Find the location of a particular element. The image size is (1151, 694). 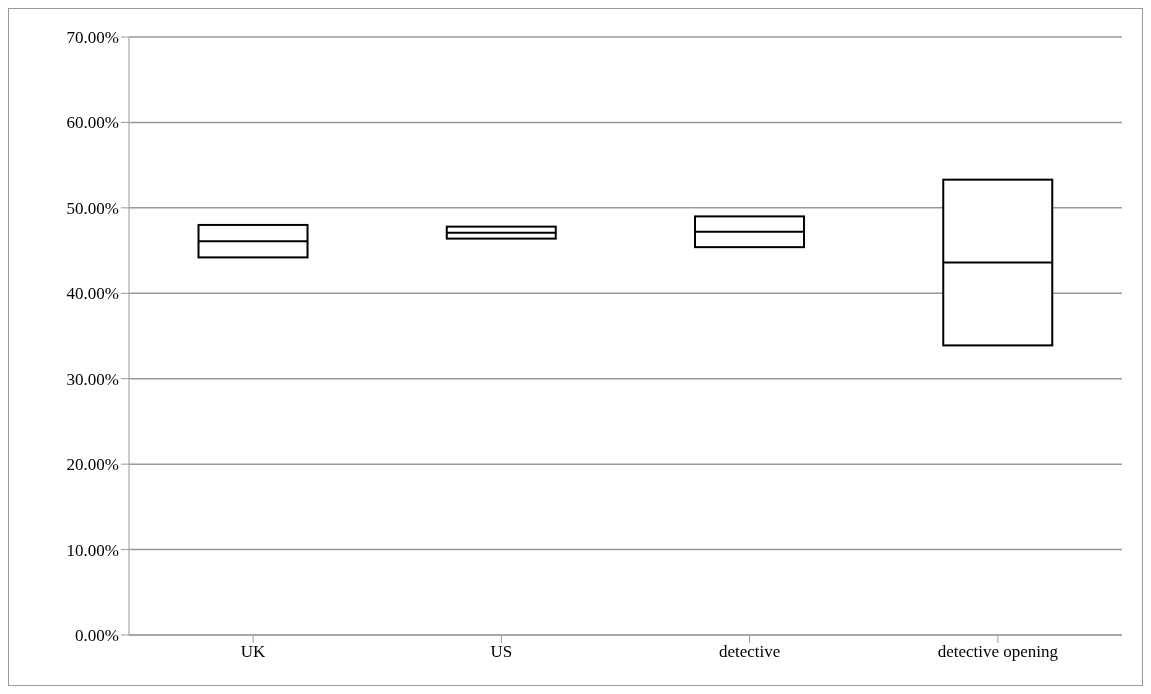

y-tick-label: 20.00% is located at coordinates (92, 465).